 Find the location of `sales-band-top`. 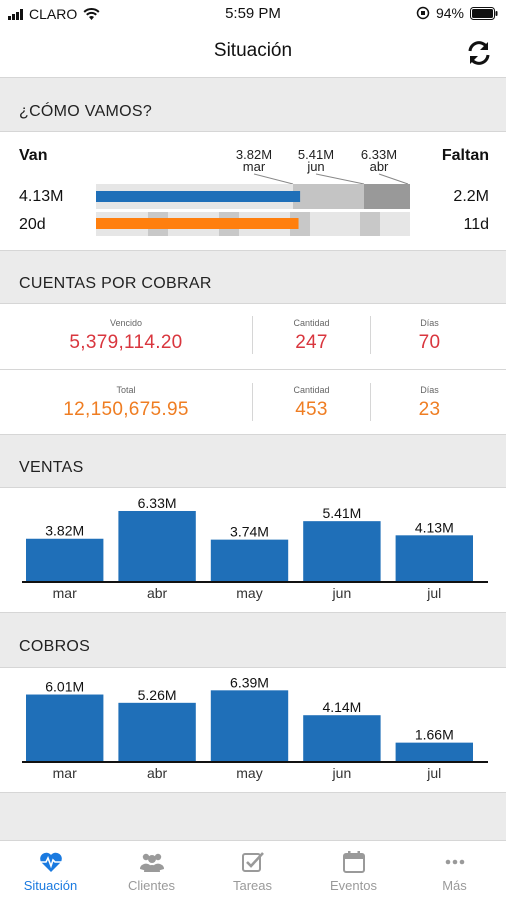

sales-band-top is located at coordinates (387, 196).